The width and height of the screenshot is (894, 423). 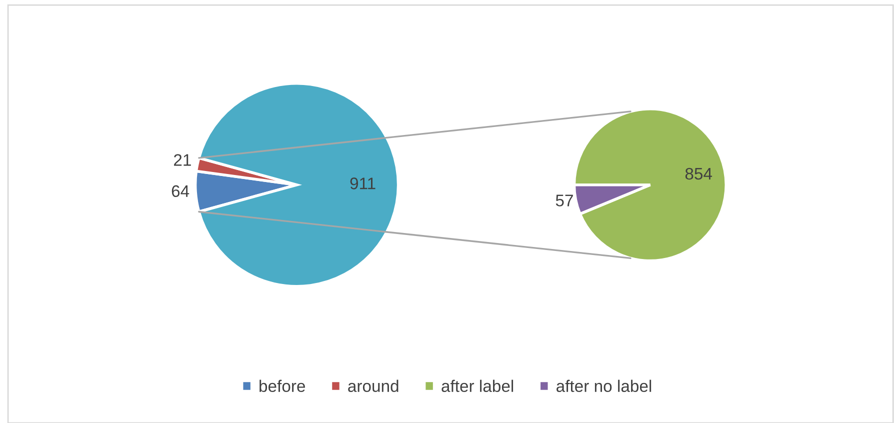 What do you see at coordinates (363, 184) in the screenshot?
I see `data-label: 911` at bounding box center [363, 184].